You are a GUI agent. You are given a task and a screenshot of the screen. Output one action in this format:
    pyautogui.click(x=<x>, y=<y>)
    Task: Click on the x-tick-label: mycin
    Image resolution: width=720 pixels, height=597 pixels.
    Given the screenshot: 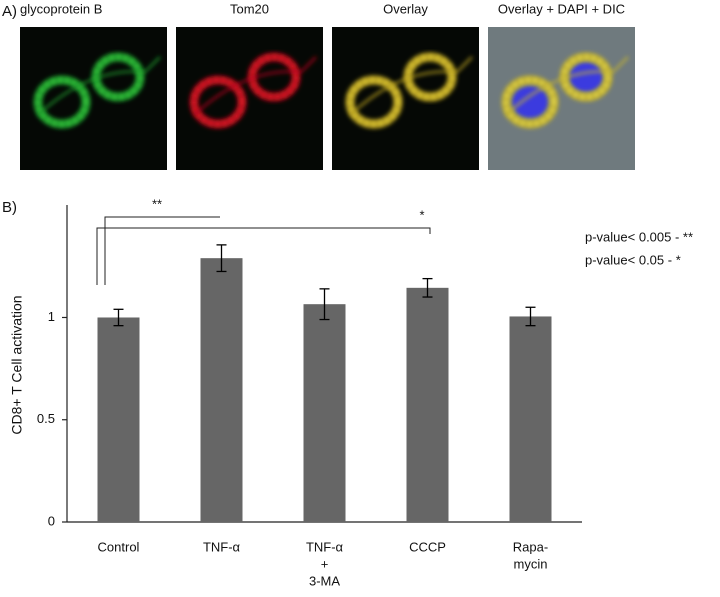 What is the action you would take?
    pyautogui.click(x=531, y=563)
    